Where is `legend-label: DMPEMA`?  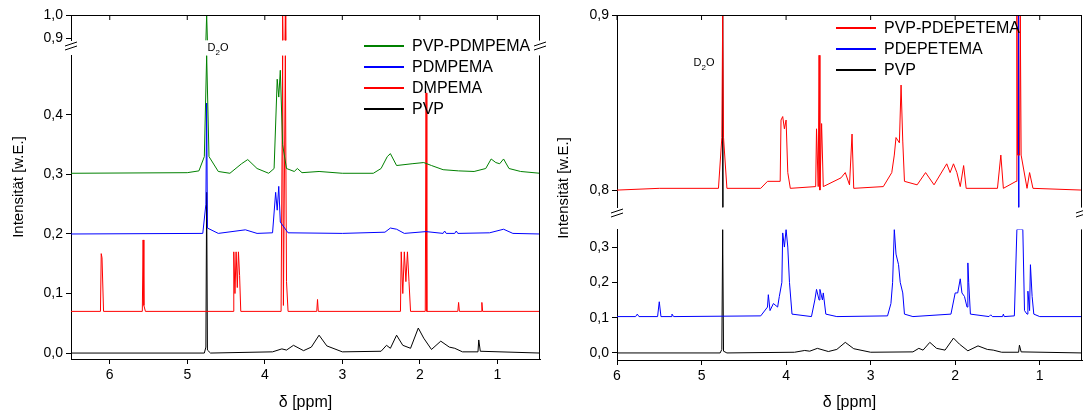 legend-label: DMPEMA is located at coordinates (447, 88).